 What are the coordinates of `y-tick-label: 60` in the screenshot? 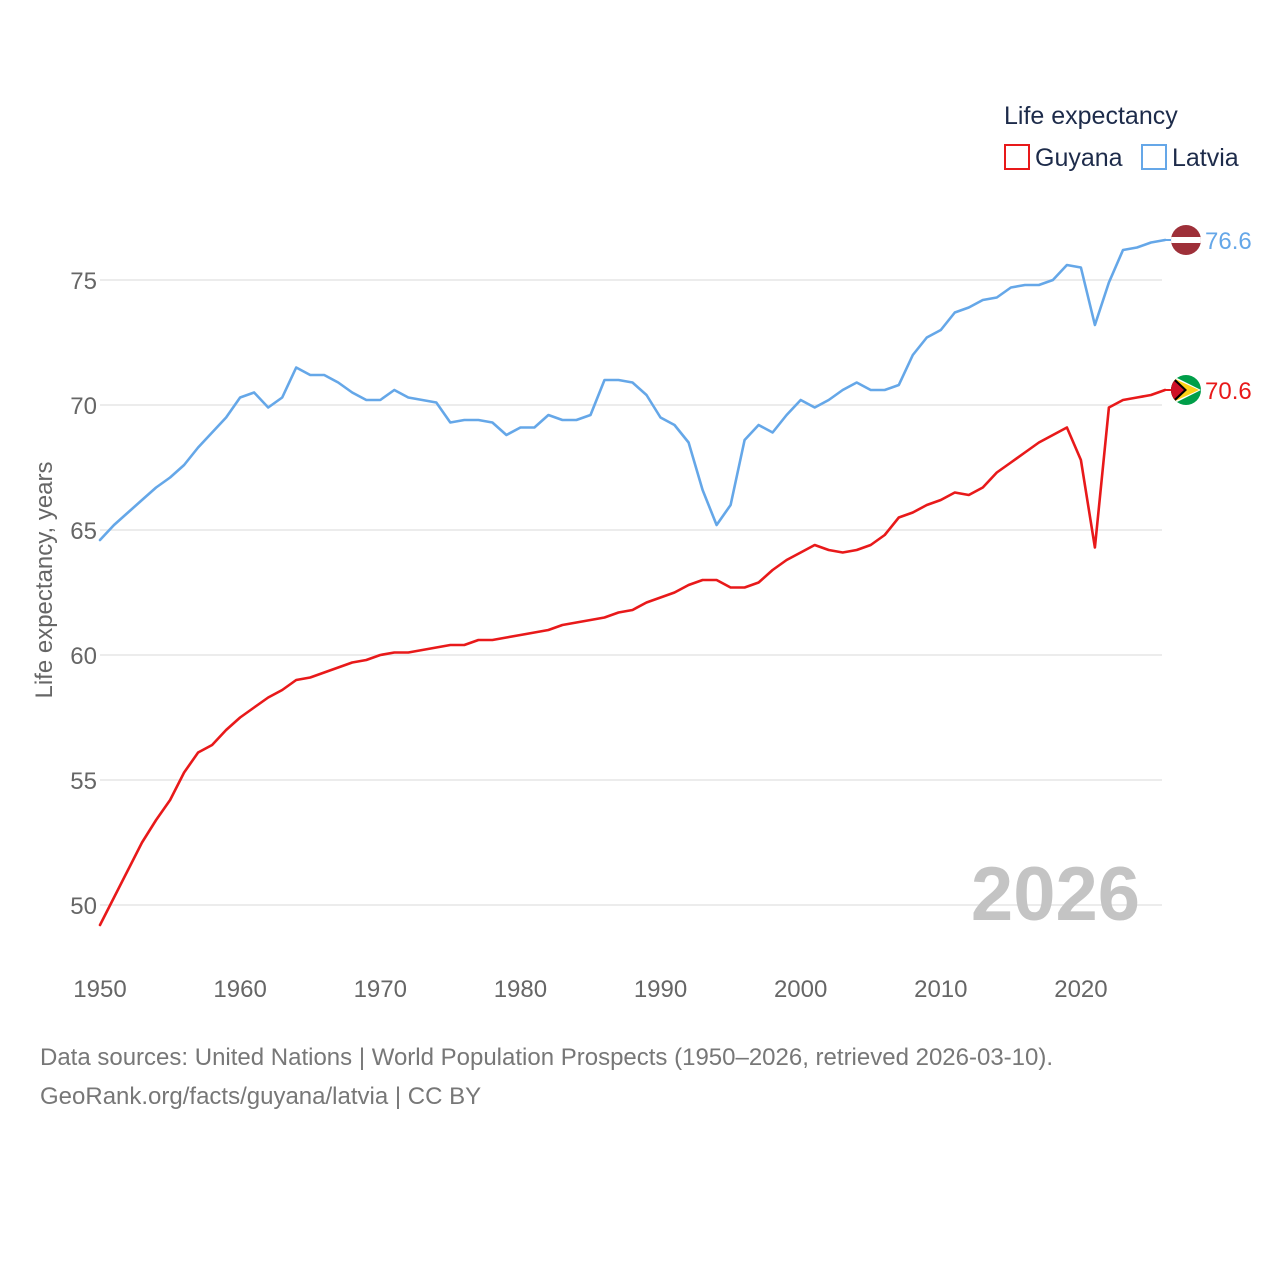 It's located at (83, 656).